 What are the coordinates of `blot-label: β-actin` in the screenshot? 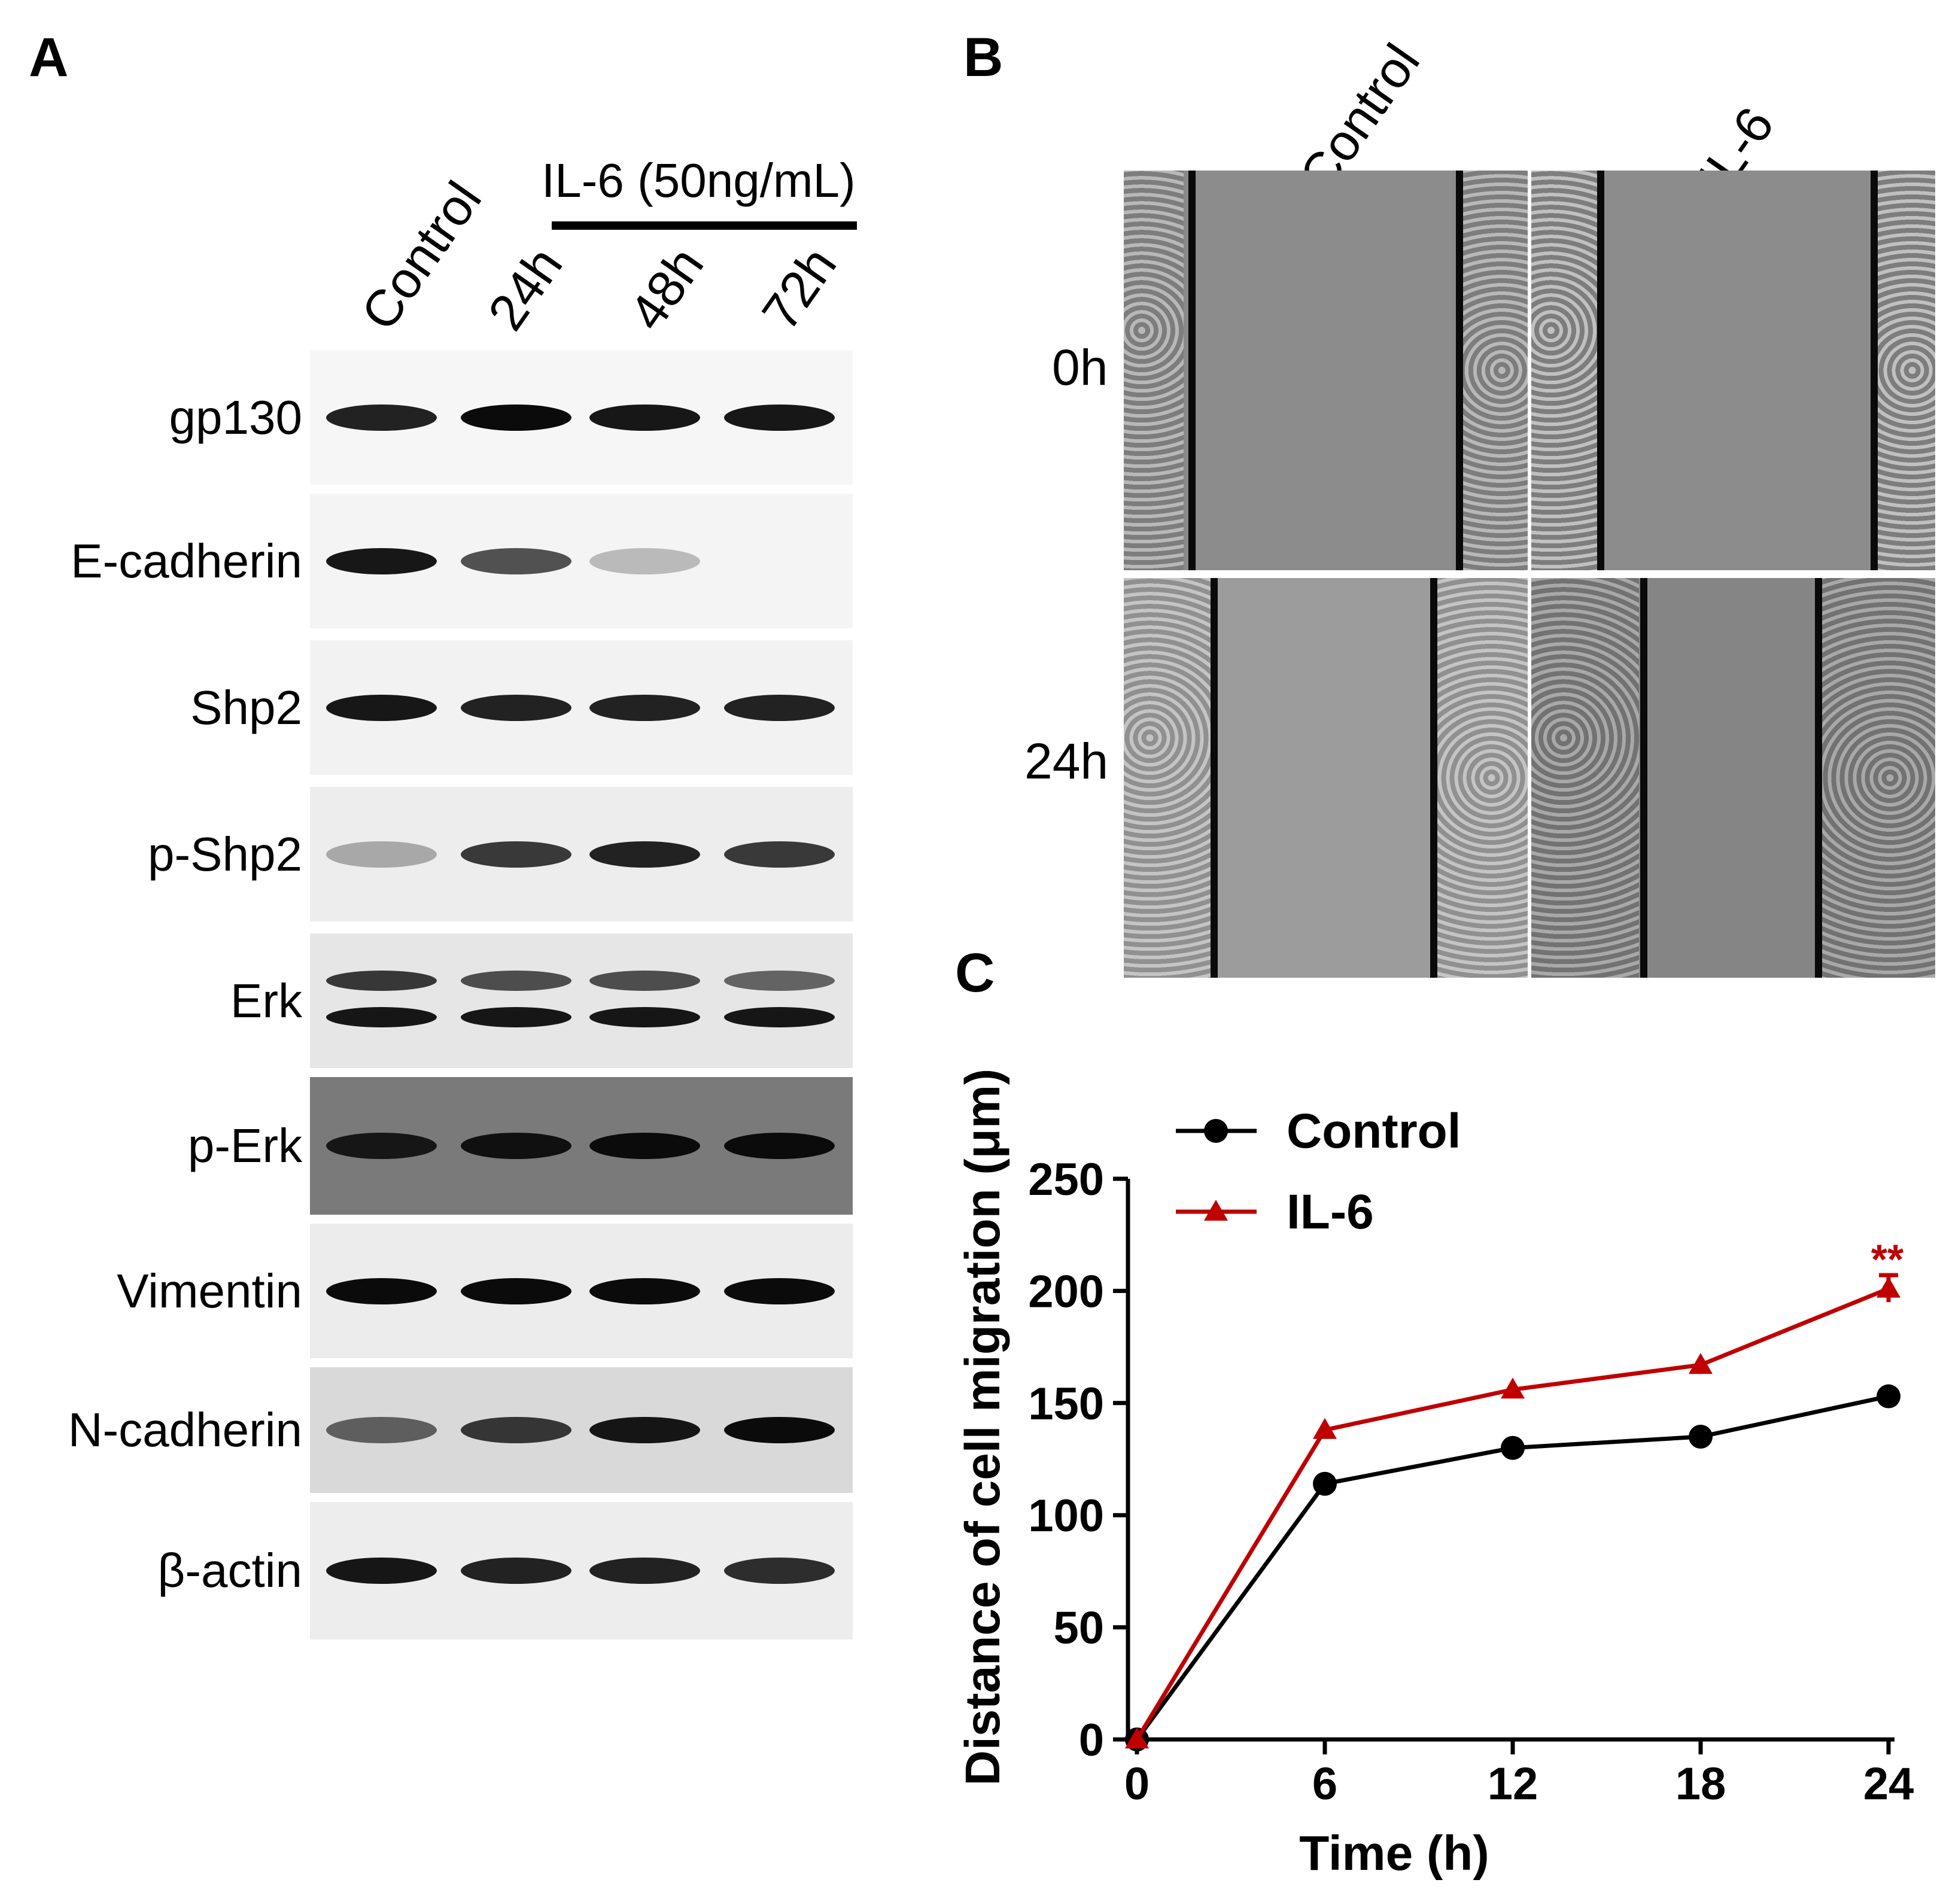 It's located at (229, 1571).